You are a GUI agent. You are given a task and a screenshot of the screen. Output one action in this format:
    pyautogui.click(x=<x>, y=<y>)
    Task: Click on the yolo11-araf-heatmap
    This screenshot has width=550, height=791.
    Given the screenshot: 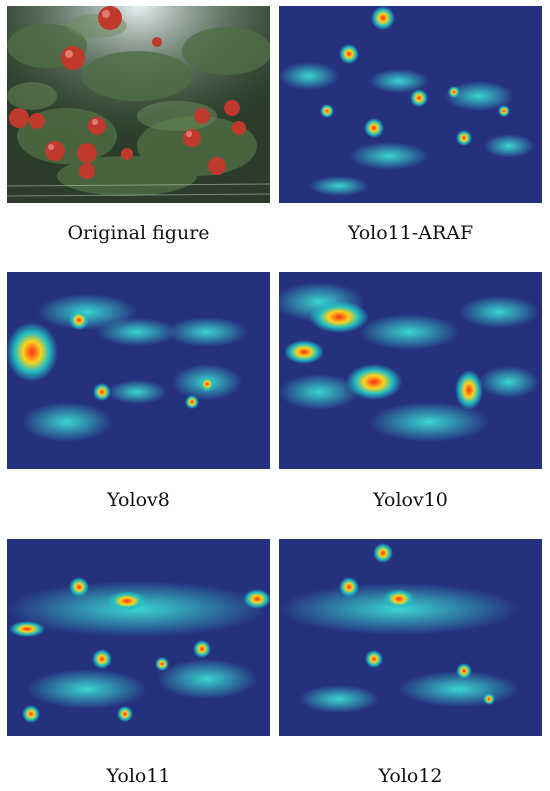 What is the action you would take?
    pyautogui.click(x=410, y=104)
    